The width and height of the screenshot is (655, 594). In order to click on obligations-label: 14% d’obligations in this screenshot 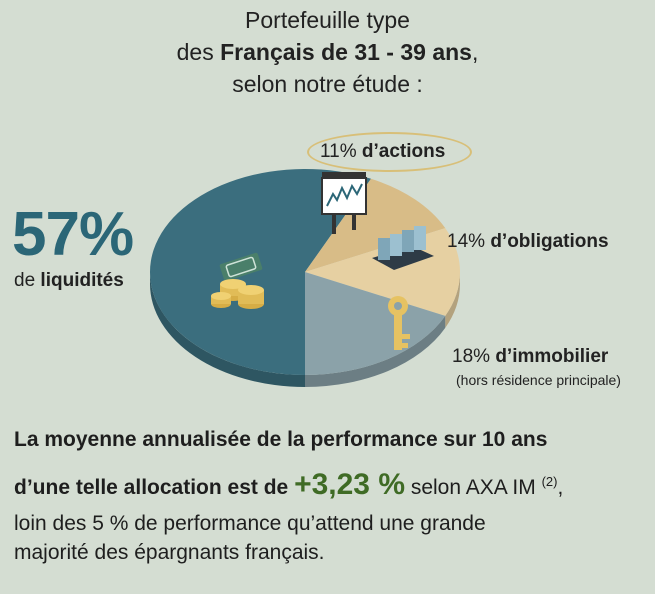, I will do `click(528, 241)`.